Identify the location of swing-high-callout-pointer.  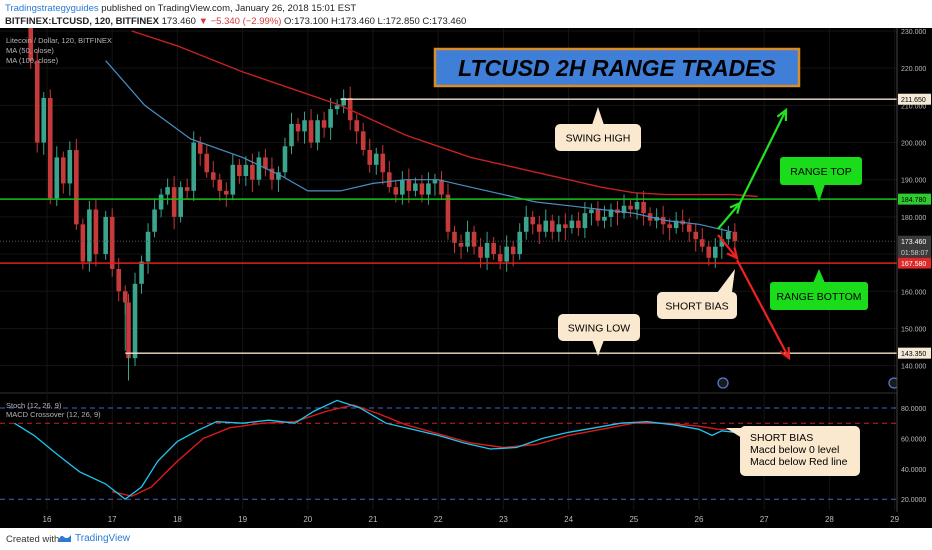
(598, 116).